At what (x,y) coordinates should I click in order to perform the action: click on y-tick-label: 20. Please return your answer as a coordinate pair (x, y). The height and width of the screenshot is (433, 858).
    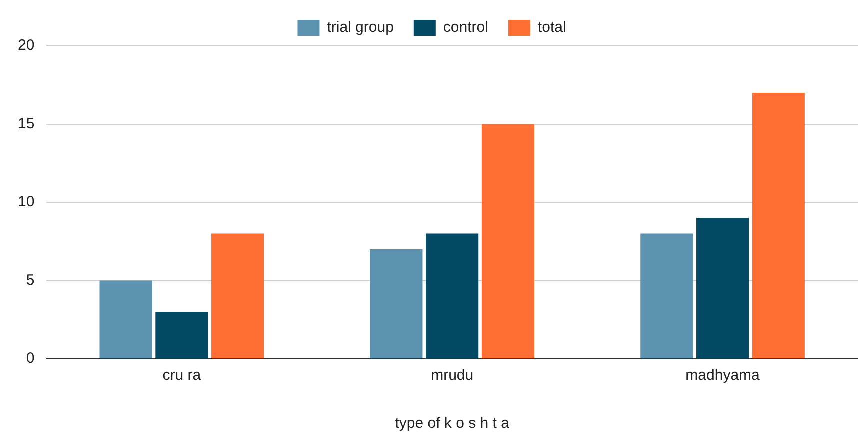
    Looking at the image, I should click on (26, 45).